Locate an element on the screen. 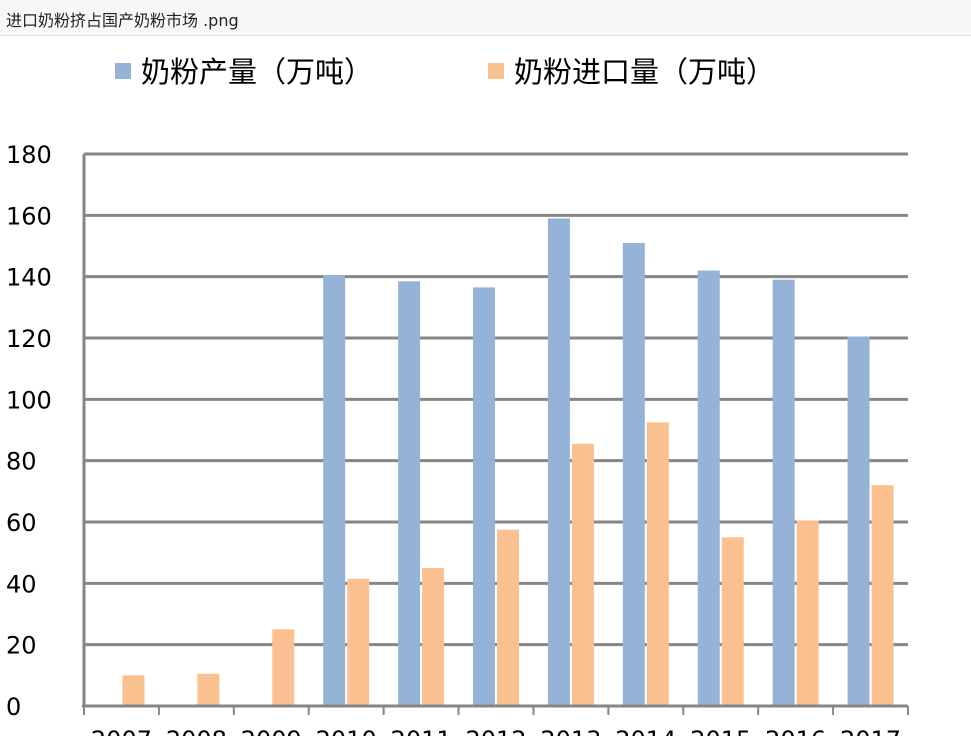 The width and height of the screenshot is (971, 736). y-tick-label: 160 is located at coordinates (29, 216).